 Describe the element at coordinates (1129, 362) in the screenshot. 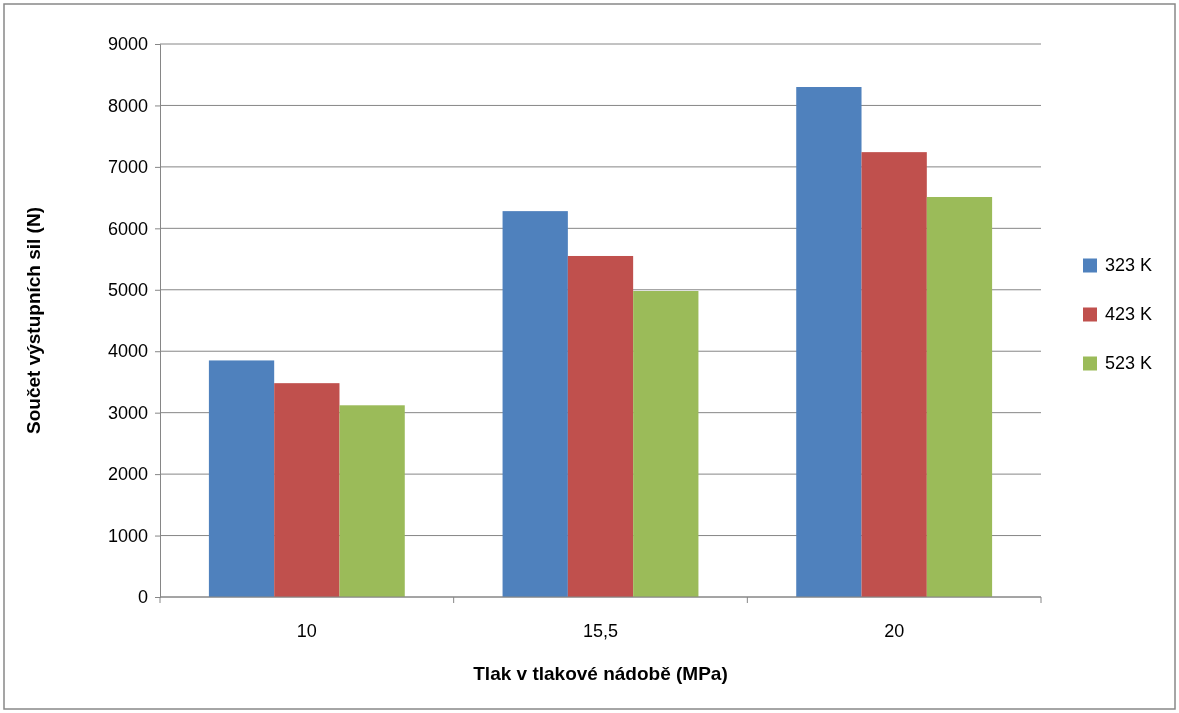

I see `legend-label: 523 K` at that location.